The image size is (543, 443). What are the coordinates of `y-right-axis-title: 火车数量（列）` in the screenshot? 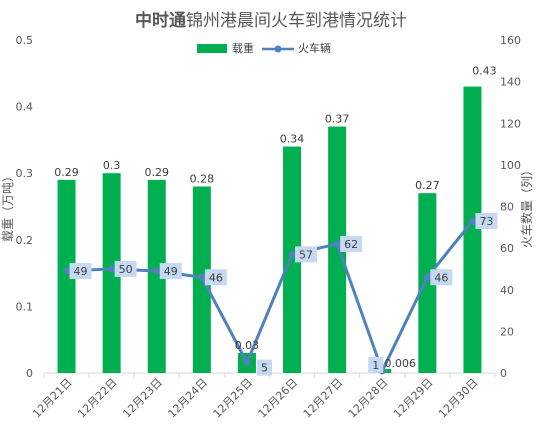 It's located at (526, 206).